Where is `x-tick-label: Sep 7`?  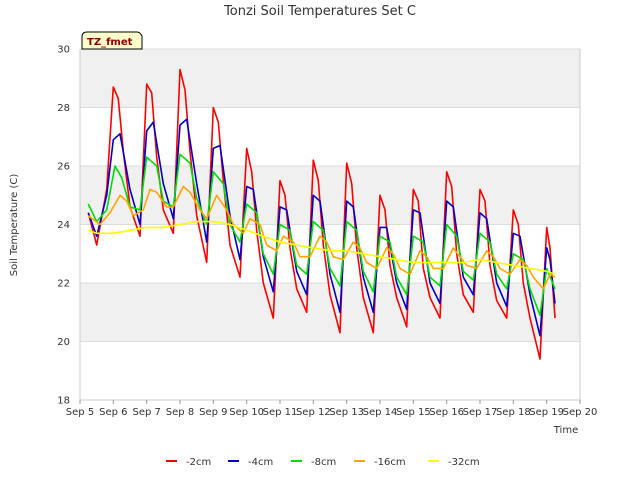 x-tick-label: Sep 7 is located at coordinates (146, 412).